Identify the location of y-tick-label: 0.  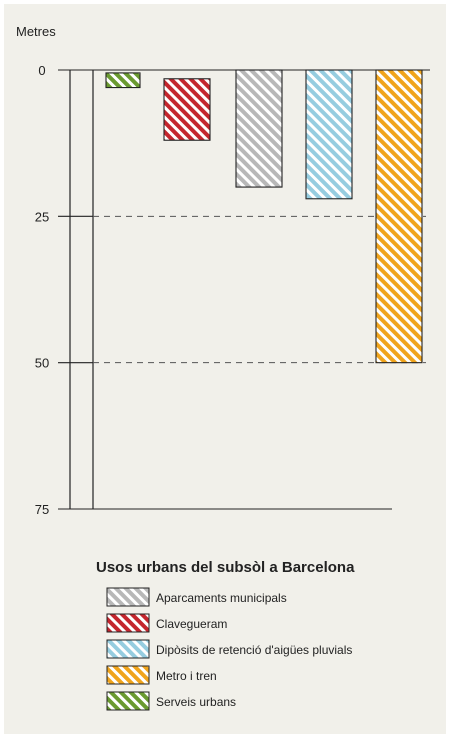
(41, 70).